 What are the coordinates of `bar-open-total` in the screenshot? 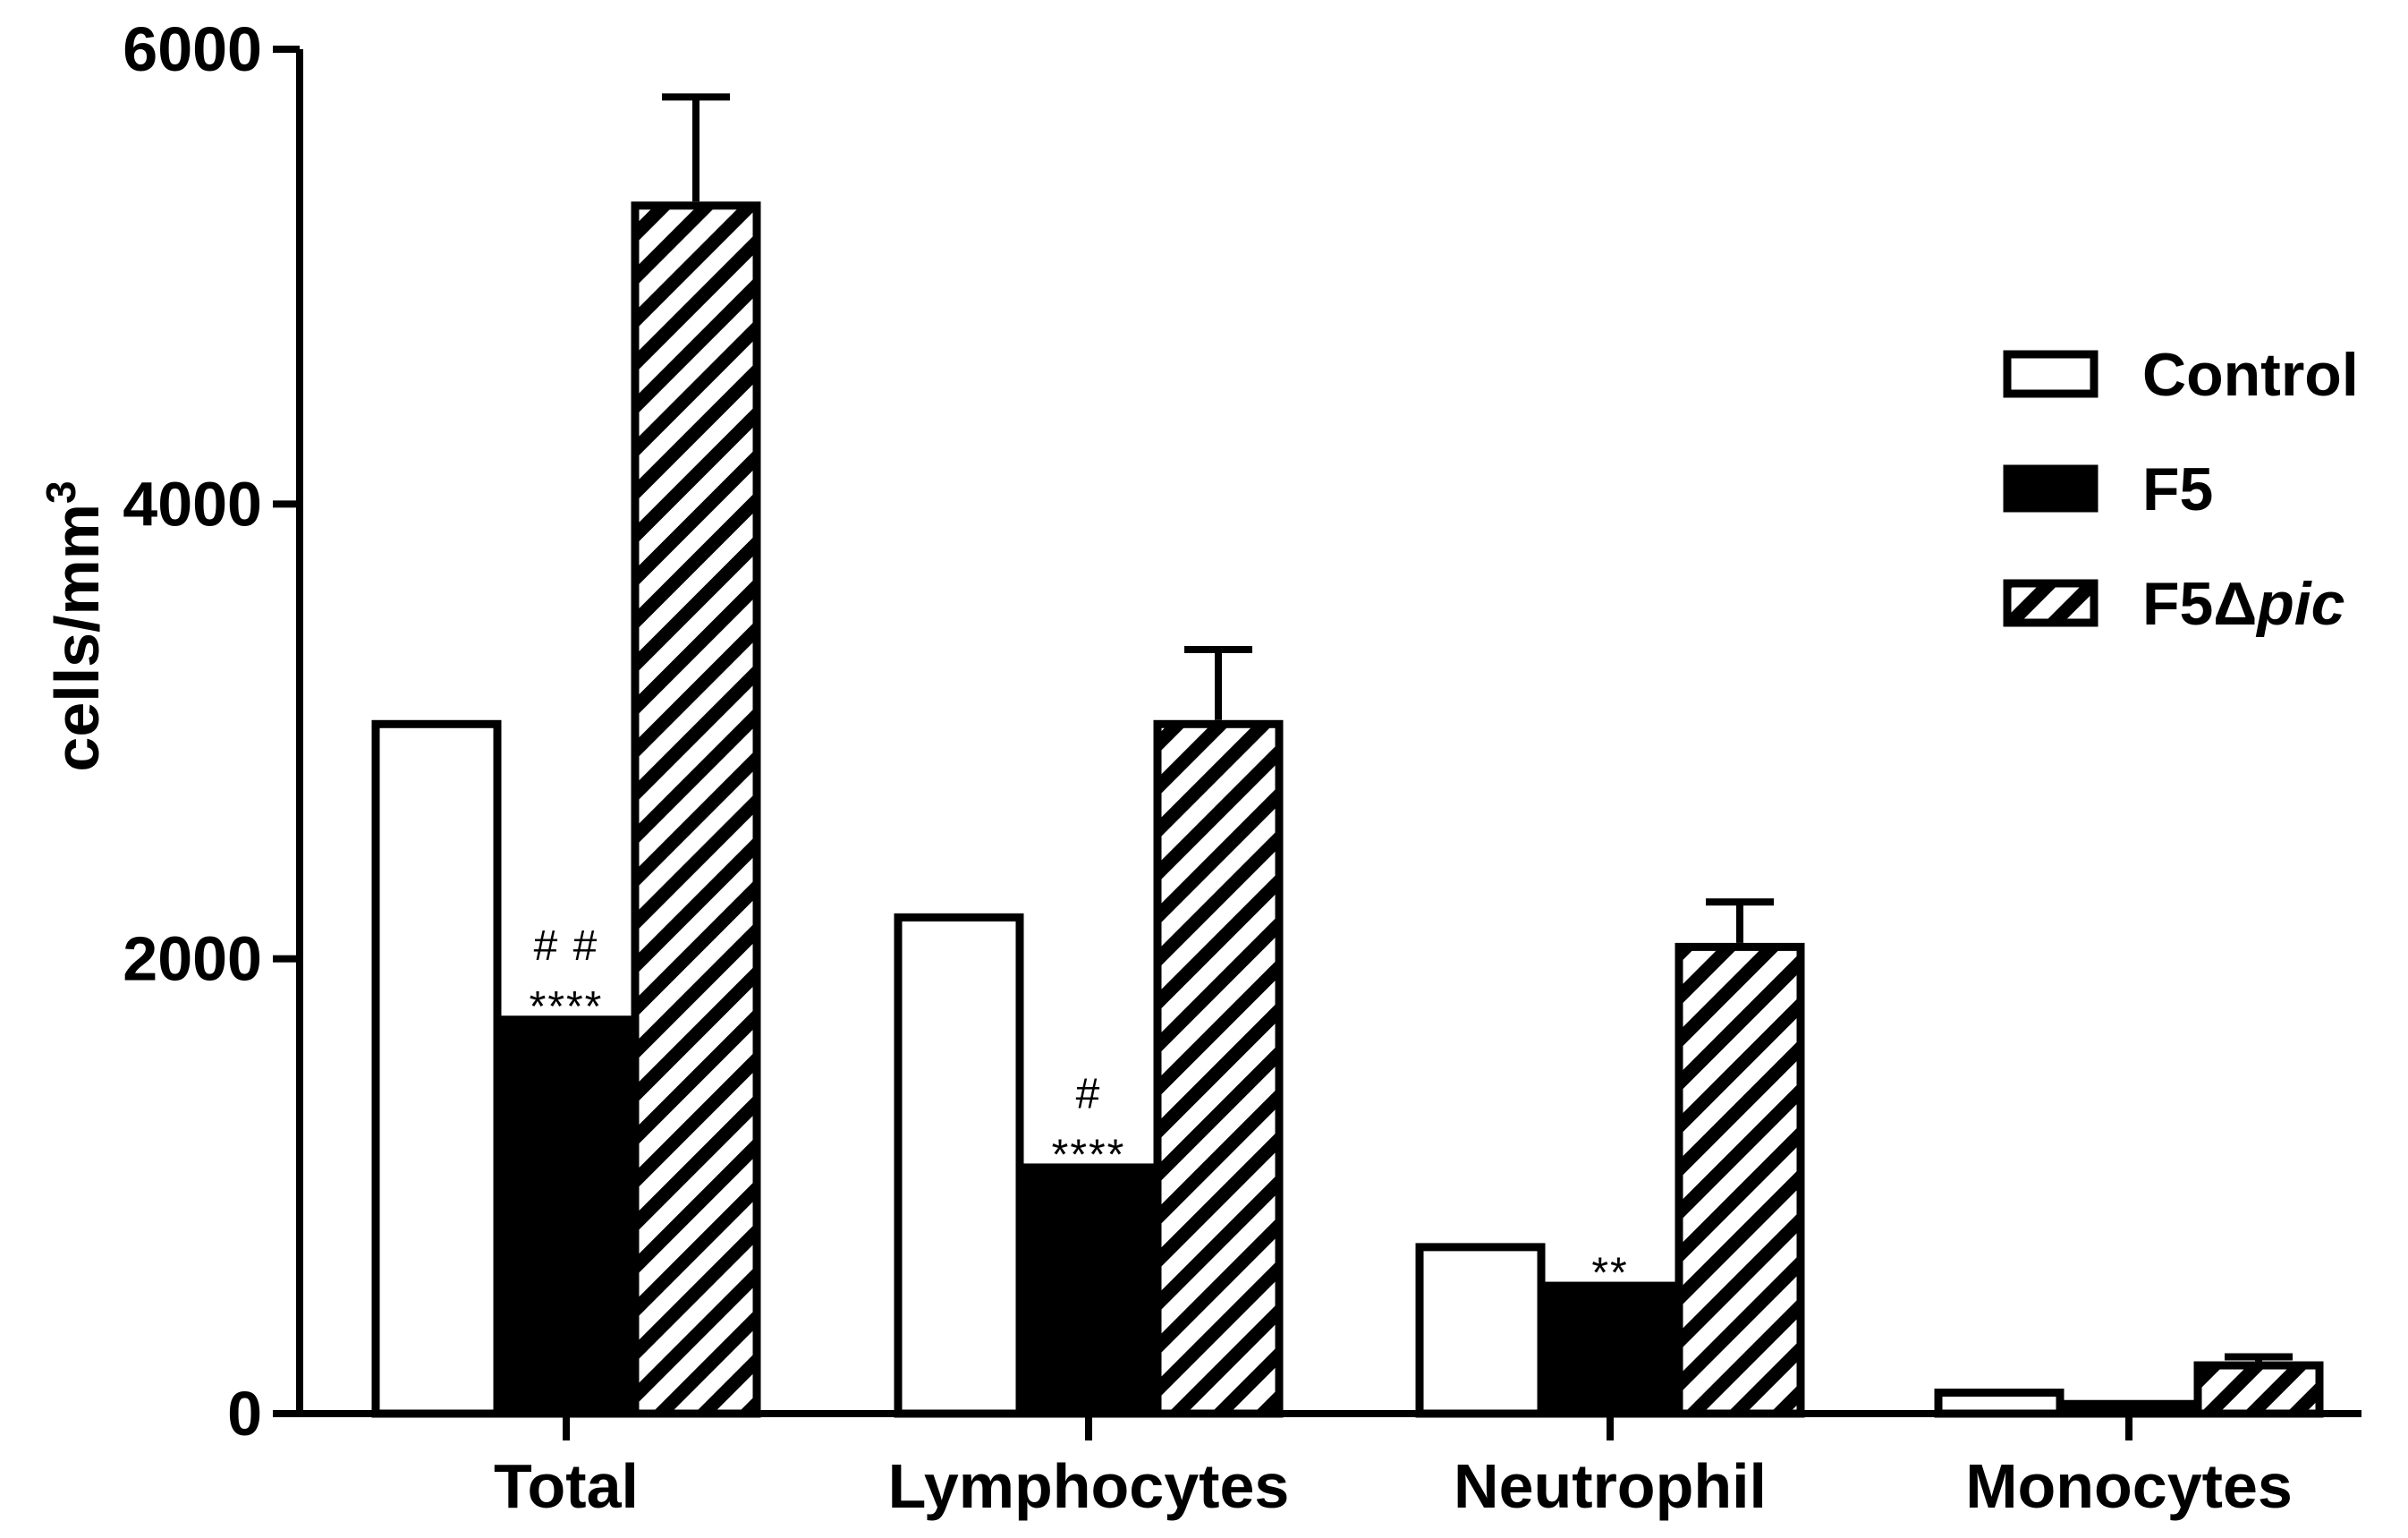 It's located at (436, 1068).